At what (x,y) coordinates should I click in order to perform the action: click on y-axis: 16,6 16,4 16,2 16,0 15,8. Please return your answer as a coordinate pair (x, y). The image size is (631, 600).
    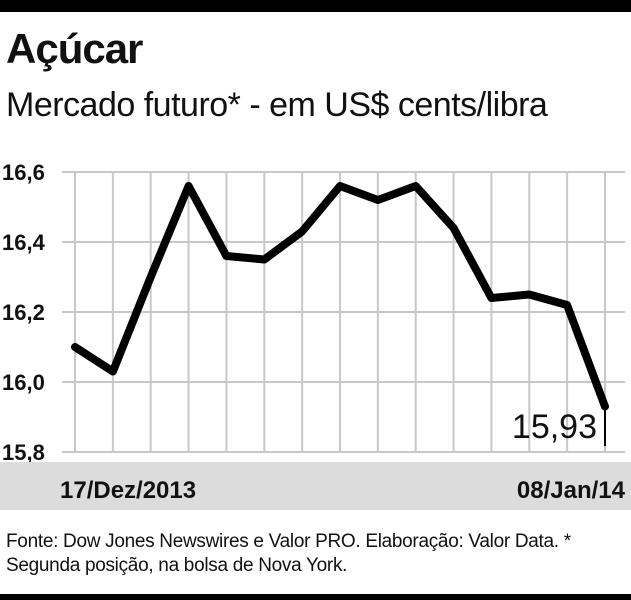
    Looking at the image, I should click on (24, 312).